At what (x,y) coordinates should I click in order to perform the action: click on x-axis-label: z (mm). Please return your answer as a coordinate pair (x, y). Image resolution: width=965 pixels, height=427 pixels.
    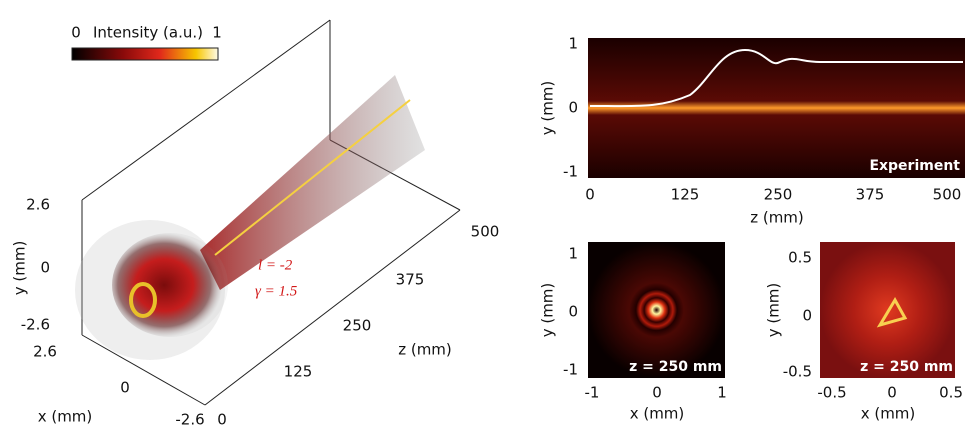
    Looking at the image, I should click on (777, 218).